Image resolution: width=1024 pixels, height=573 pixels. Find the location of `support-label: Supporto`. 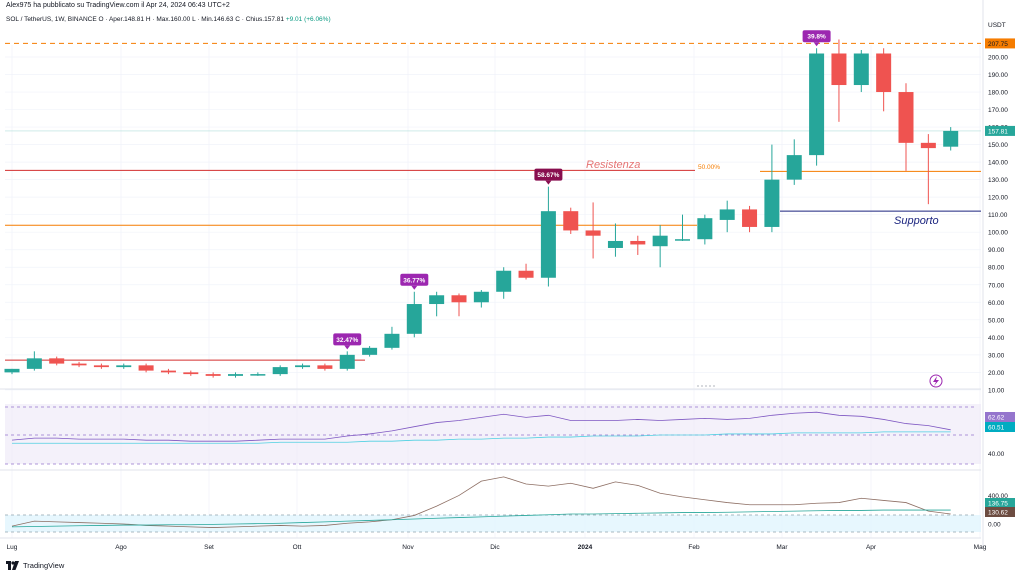

support-label: Supporto is located at coordinates (916, 221).